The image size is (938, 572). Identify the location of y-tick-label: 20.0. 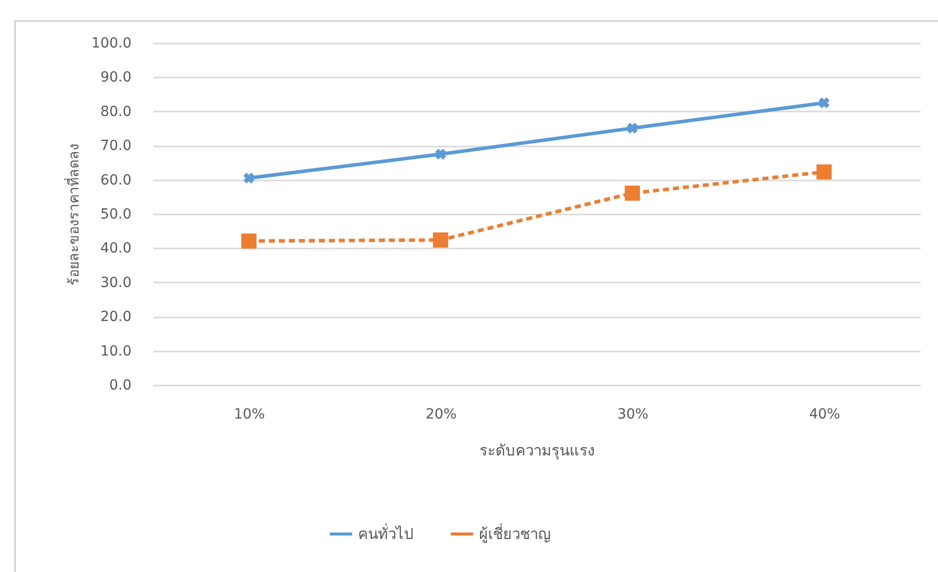
(116, 317).